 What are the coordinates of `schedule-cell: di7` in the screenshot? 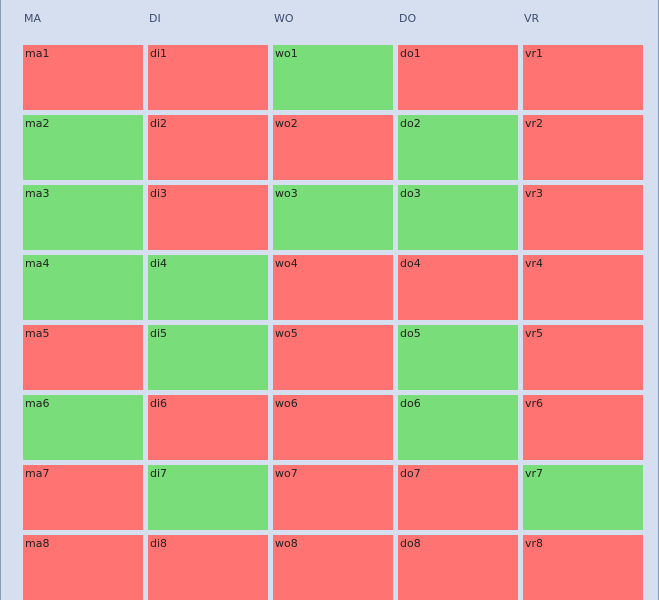 It's located at (208, 497).